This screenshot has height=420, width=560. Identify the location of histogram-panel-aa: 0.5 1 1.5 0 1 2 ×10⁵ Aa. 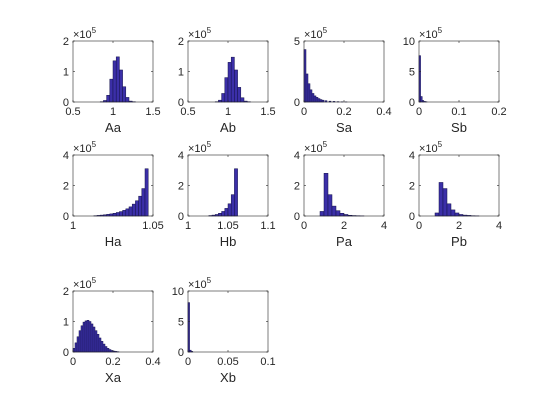
(112, 80).